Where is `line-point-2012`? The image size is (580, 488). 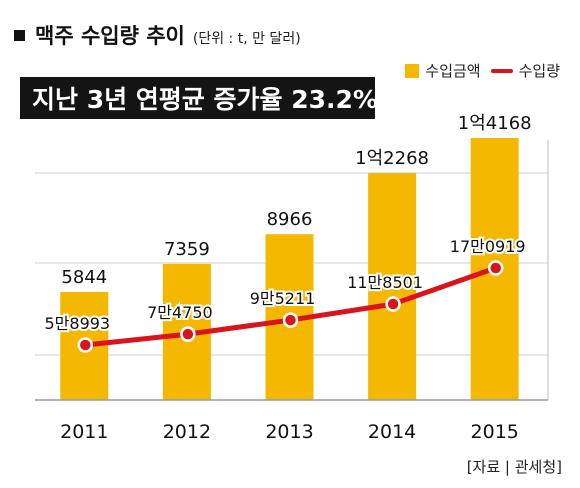 line-point-2012 is located at coordinates (188, 334).